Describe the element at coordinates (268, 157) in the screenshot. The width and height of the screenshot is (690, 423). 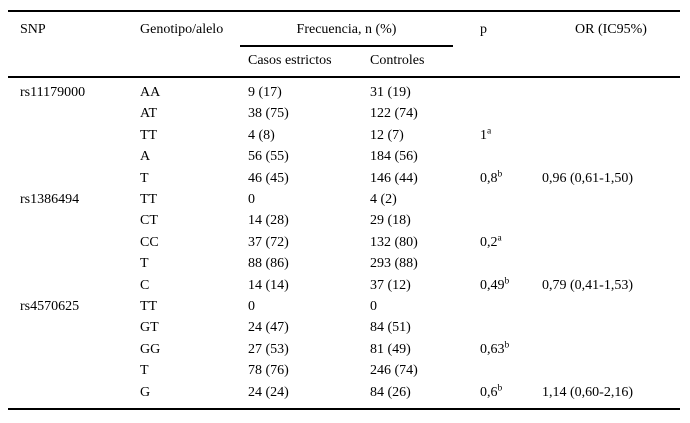
I see `cases-cell: 56 (55)` at that location.